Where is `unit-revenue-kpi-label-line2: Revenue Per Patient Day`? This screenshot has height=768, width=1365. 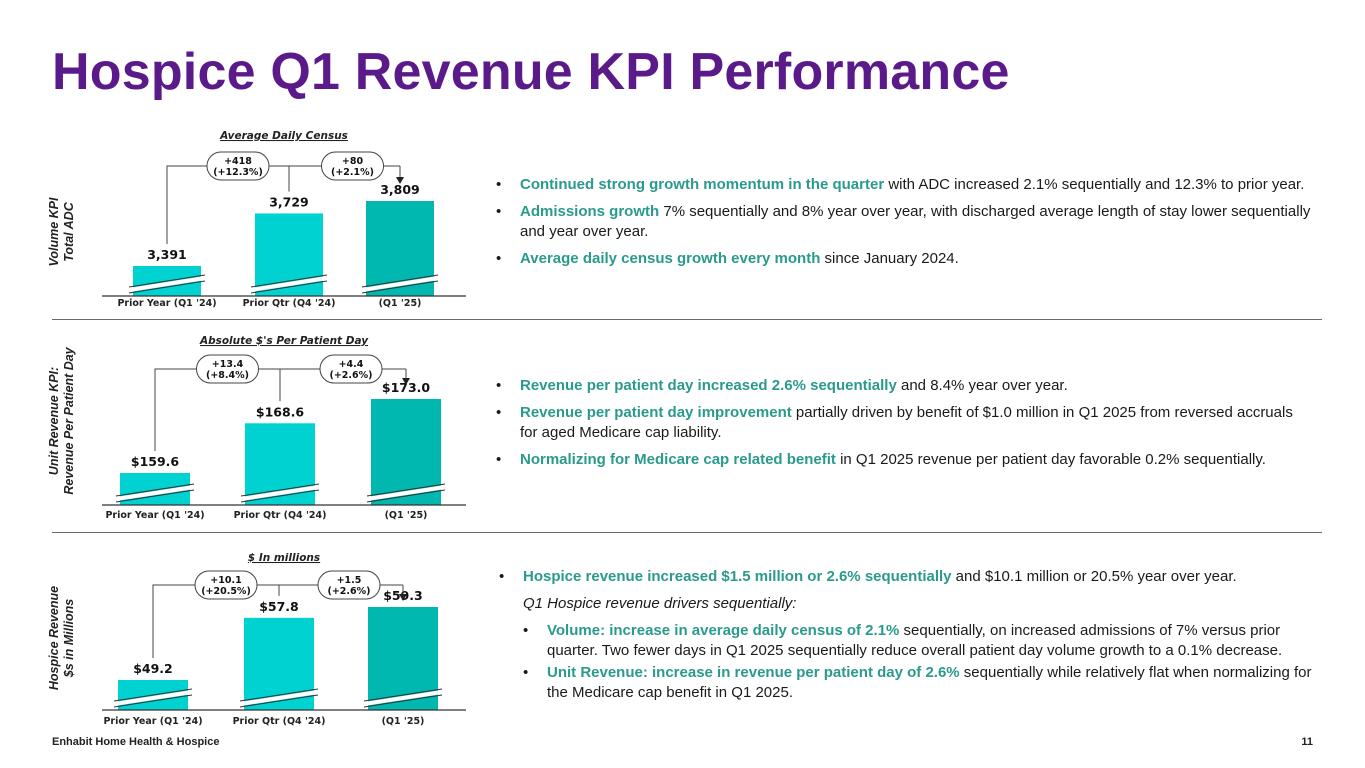 unit-revenue-kpi-label-line2: Revenue Per Patient Day is located at coordinates (69, 421).